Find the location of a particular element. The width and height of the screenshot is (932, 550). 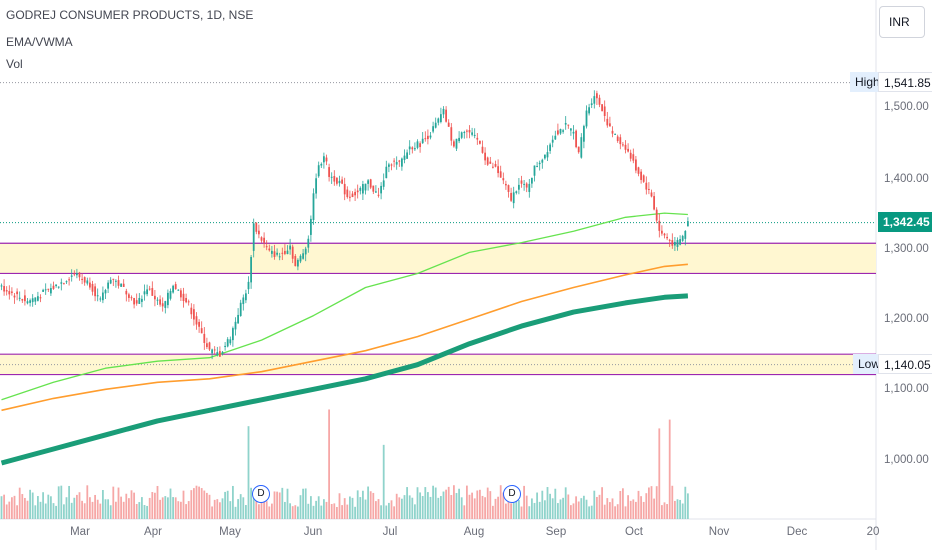

last-price-tag: 1,342.45 is located at coordinates (905, 222).